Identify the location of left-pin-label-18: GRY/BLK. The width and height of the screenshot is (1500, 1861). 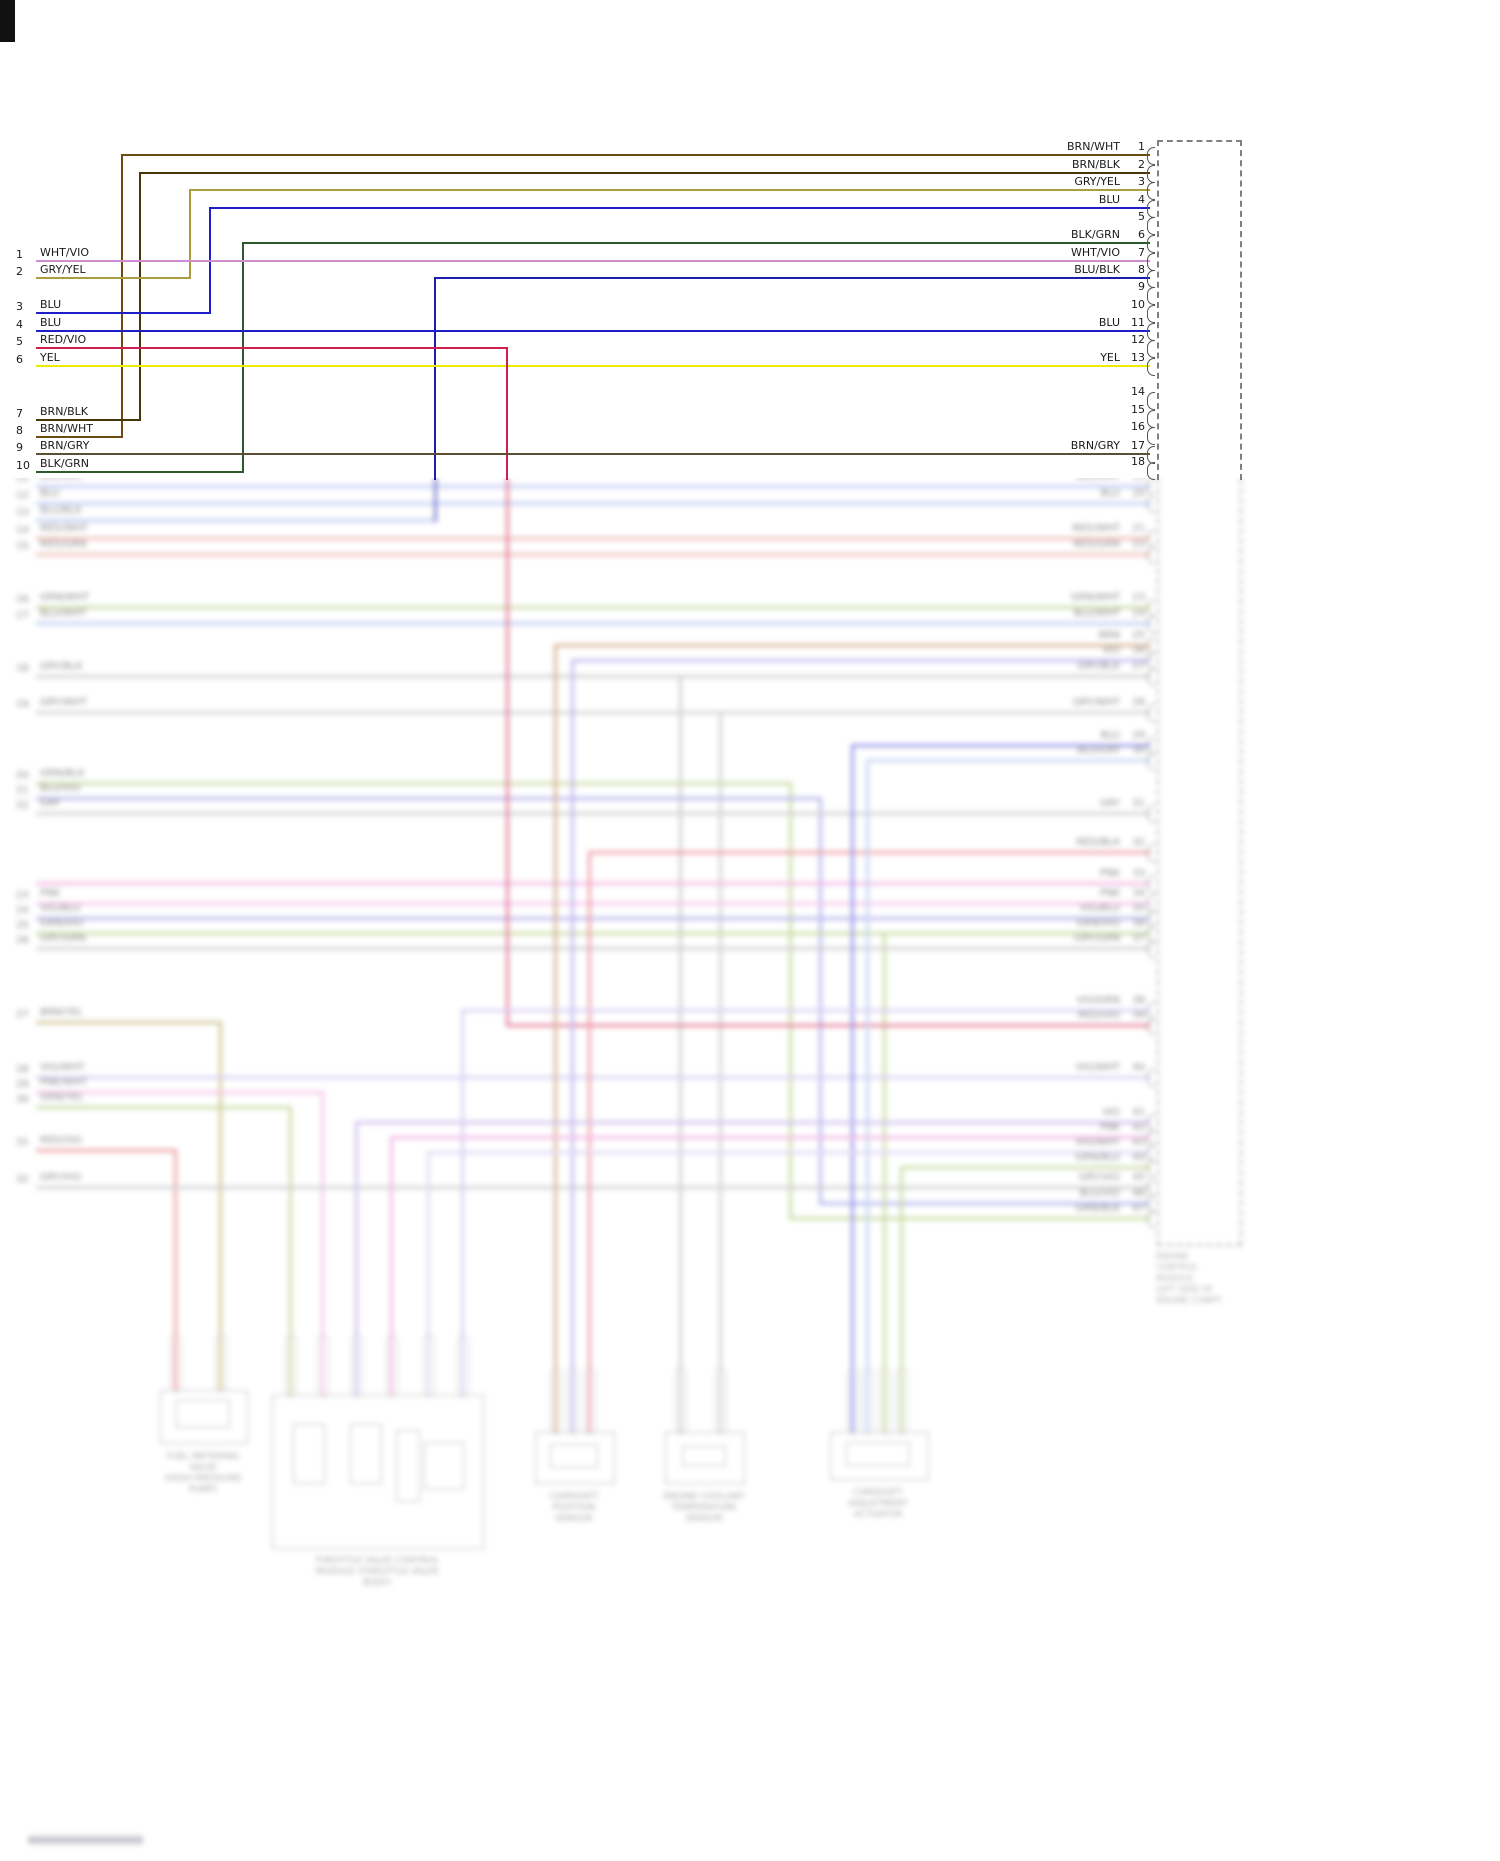
(61, 666).